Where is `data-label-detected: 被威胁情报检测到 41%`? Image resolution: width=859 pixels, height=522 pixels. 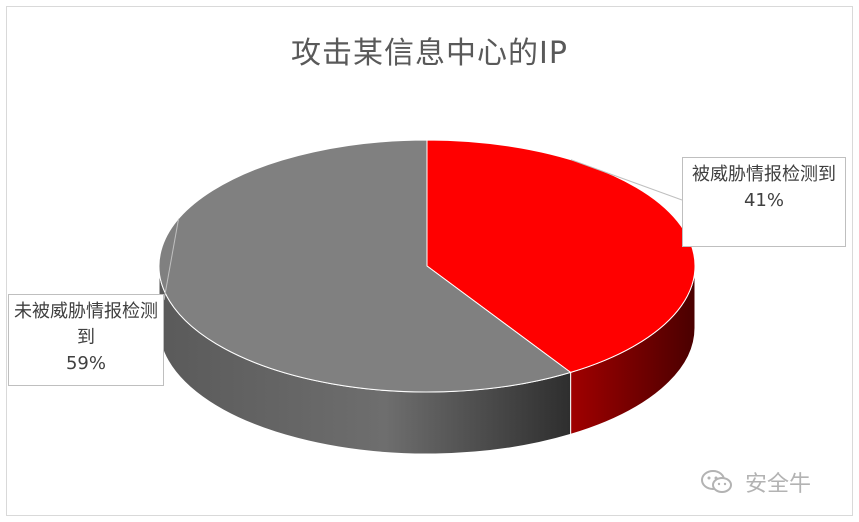 data-label-detected: 被威胁情报检测到 41% is located at coordinates (764, 202).